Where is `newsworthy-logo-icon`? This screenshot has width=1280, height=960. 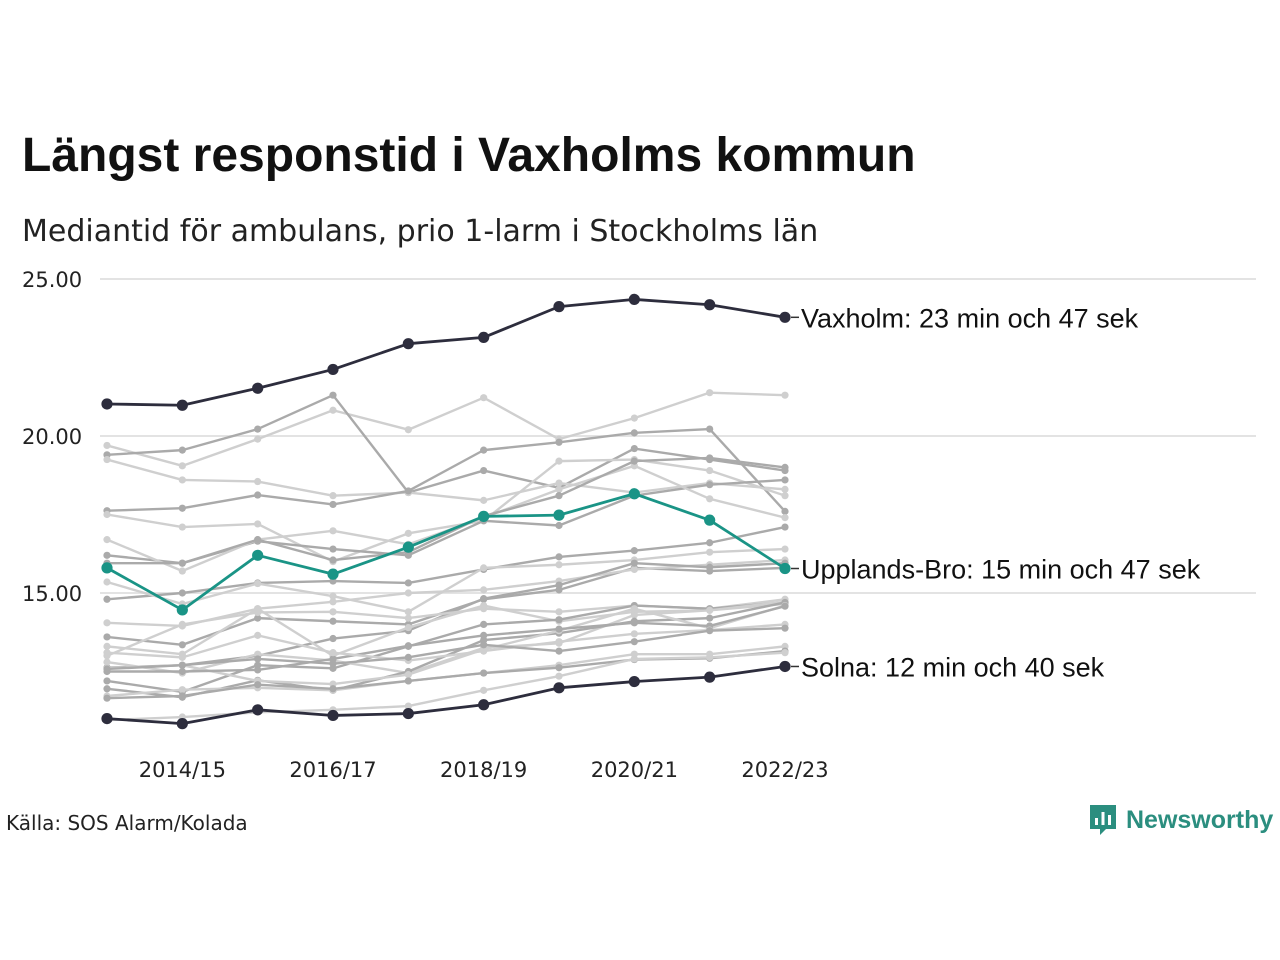 newsworthy-logo-icon is located at coordinates (1103, 820).